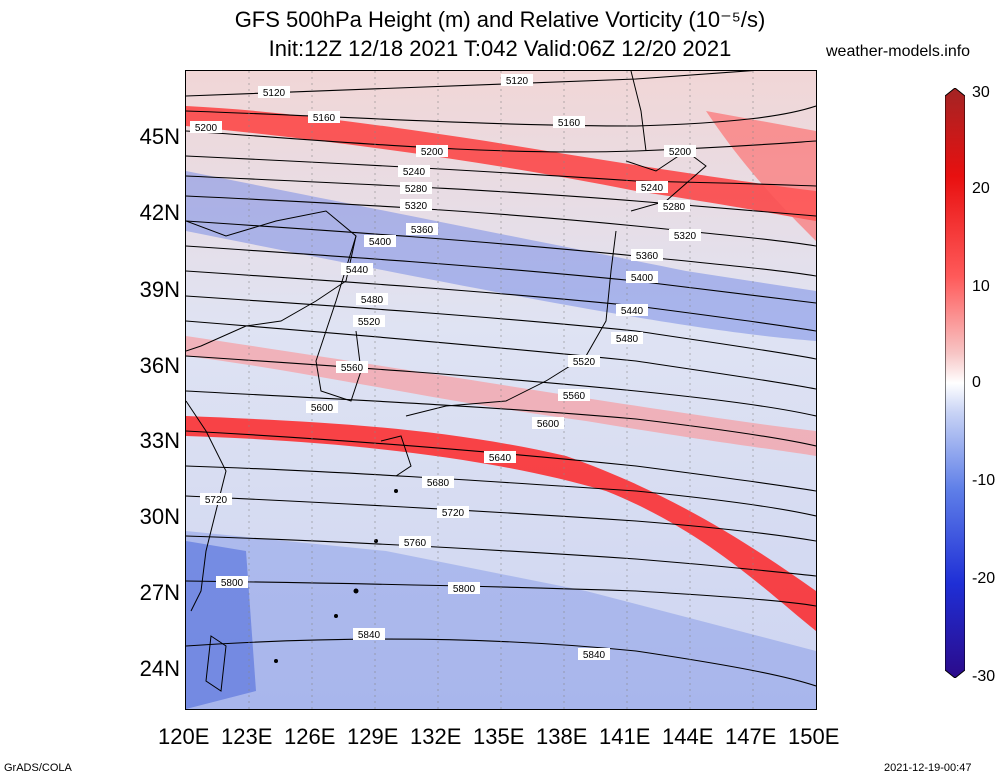  What do you see at coordinates (159, 592) in the screenshot?
I see `lat-label: 27N` at bounding box center [159, 592].